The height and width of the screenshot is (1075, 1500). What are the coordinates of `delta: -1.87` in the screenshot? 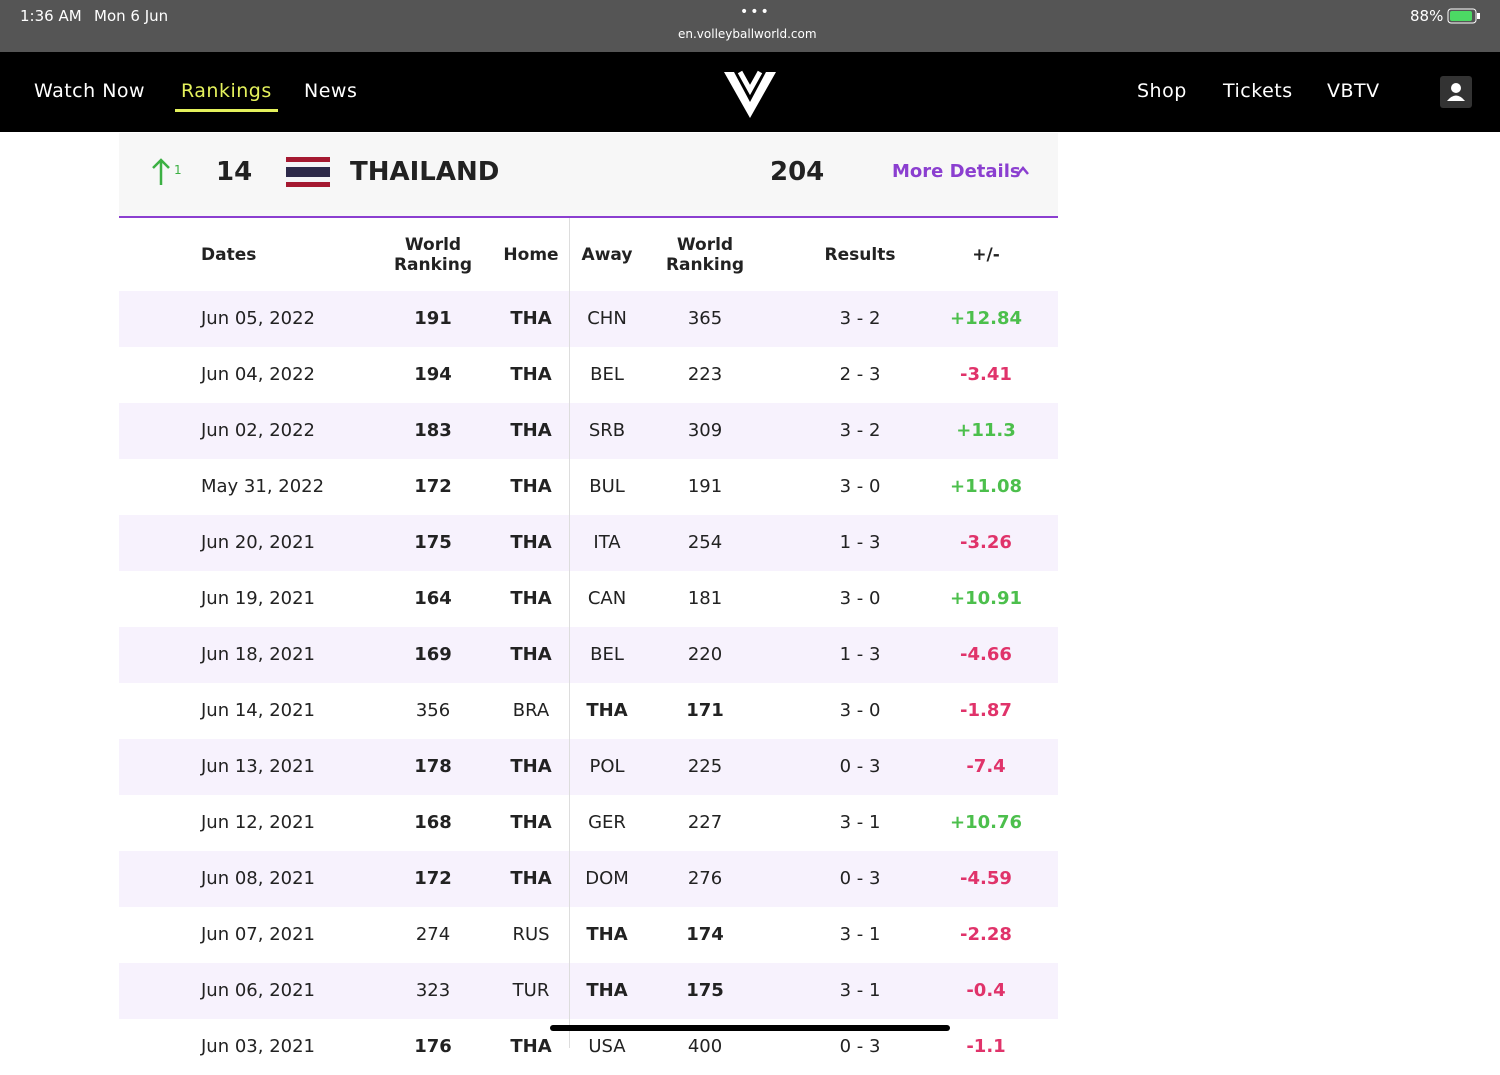 It's located at (986, 710).